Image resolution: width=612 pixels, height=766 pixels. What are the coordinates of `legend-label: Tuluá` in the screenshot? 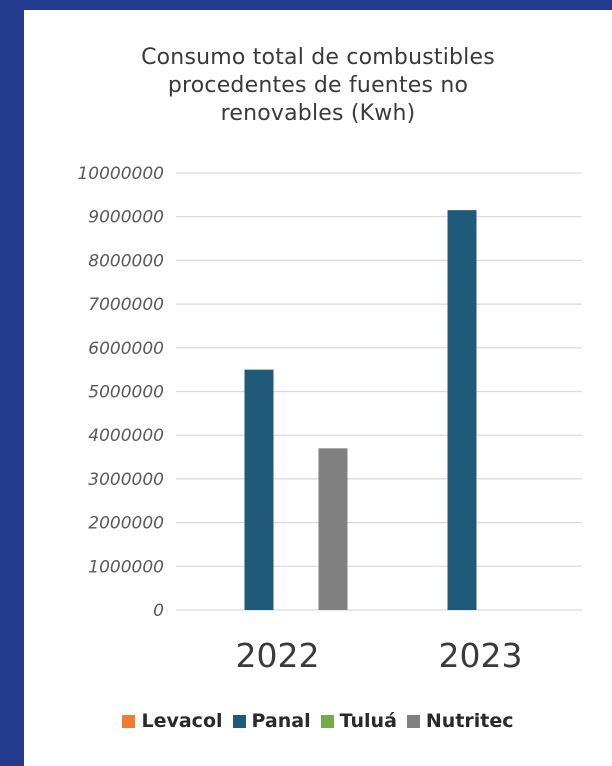 It's located at (368, 721).